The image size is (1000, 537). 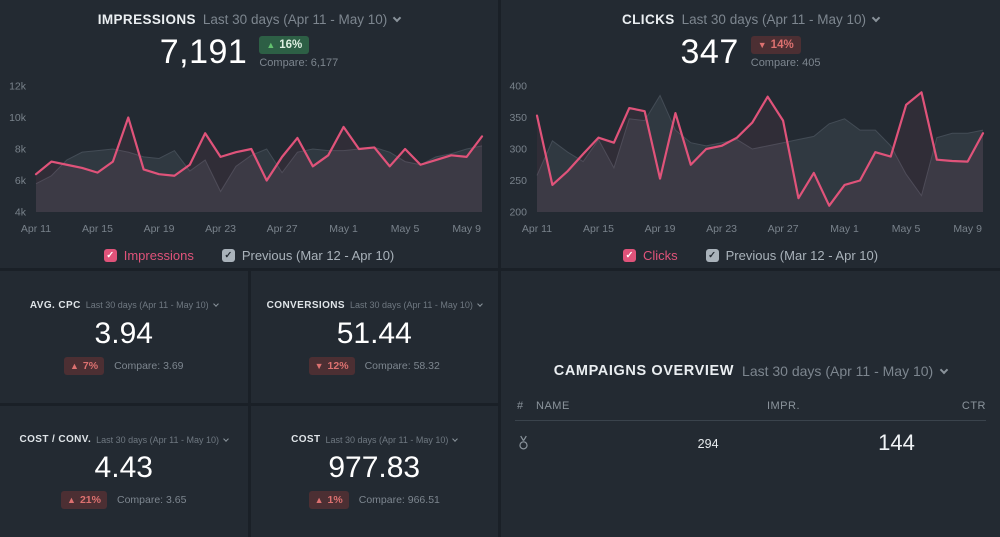 What do you see at coordinates (149, 365) in the screenshot?
I see `avg-cpc-compare: Compare: 3.69` at bounding box center [149, 365].